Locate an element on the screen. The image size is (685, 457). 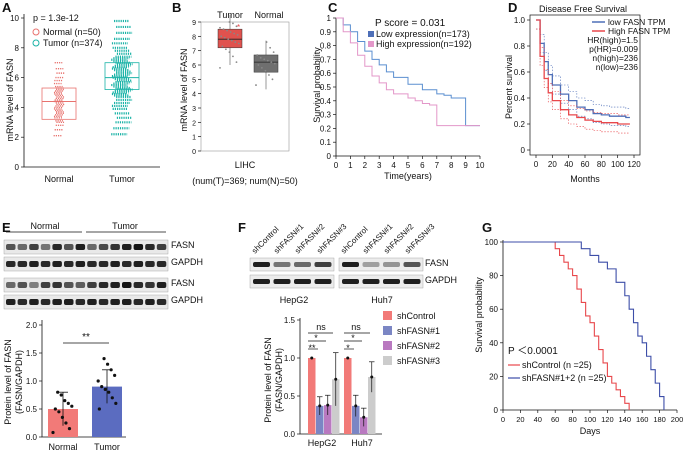
panel-g-xtick-label: 160 is located at coordinates (642, 419).